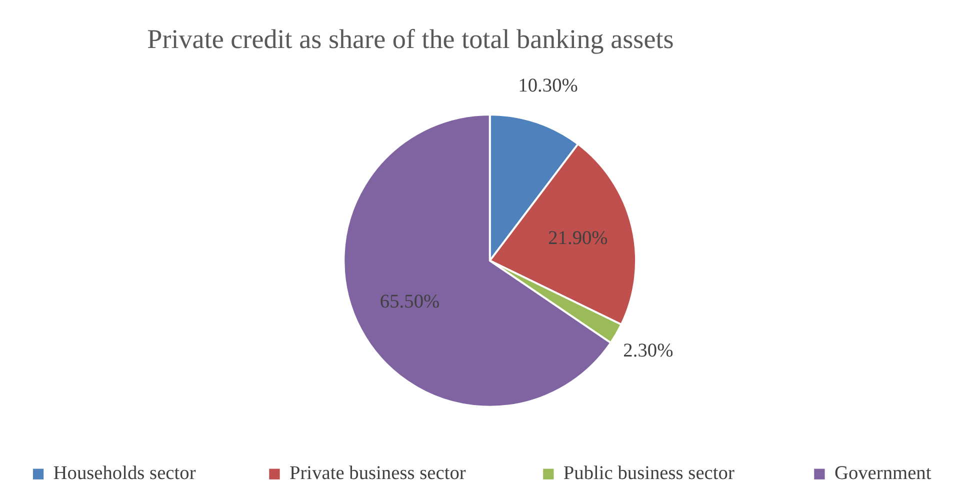 The image size is (971, 500). What do you see at coordinates (410, 301) in the screenshot?
I see `data-label: 65.50%` at bounding box center [410, 301].